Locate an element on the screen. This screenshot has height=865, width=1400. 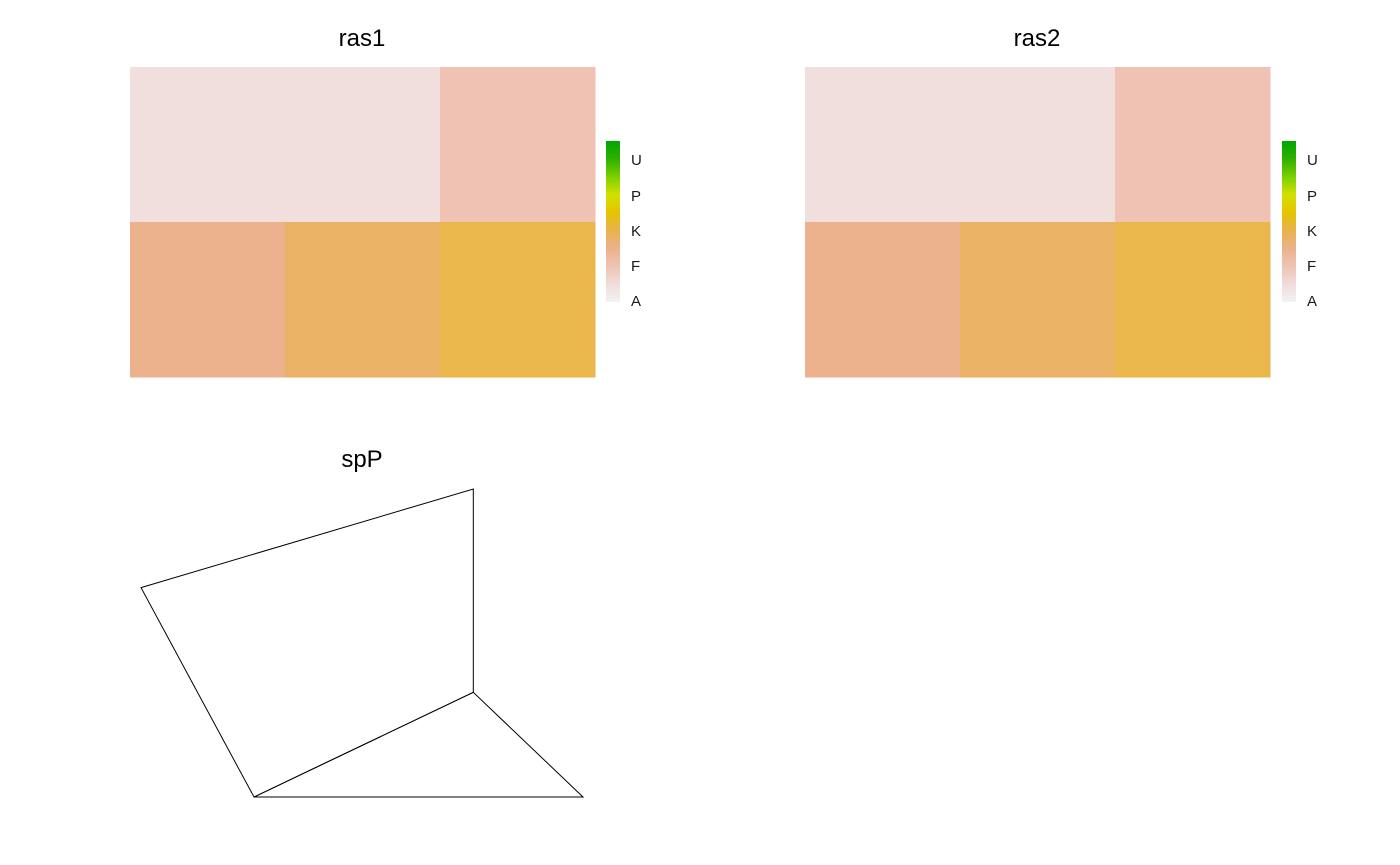
polygons-spP is located at coordinates (362, 643).